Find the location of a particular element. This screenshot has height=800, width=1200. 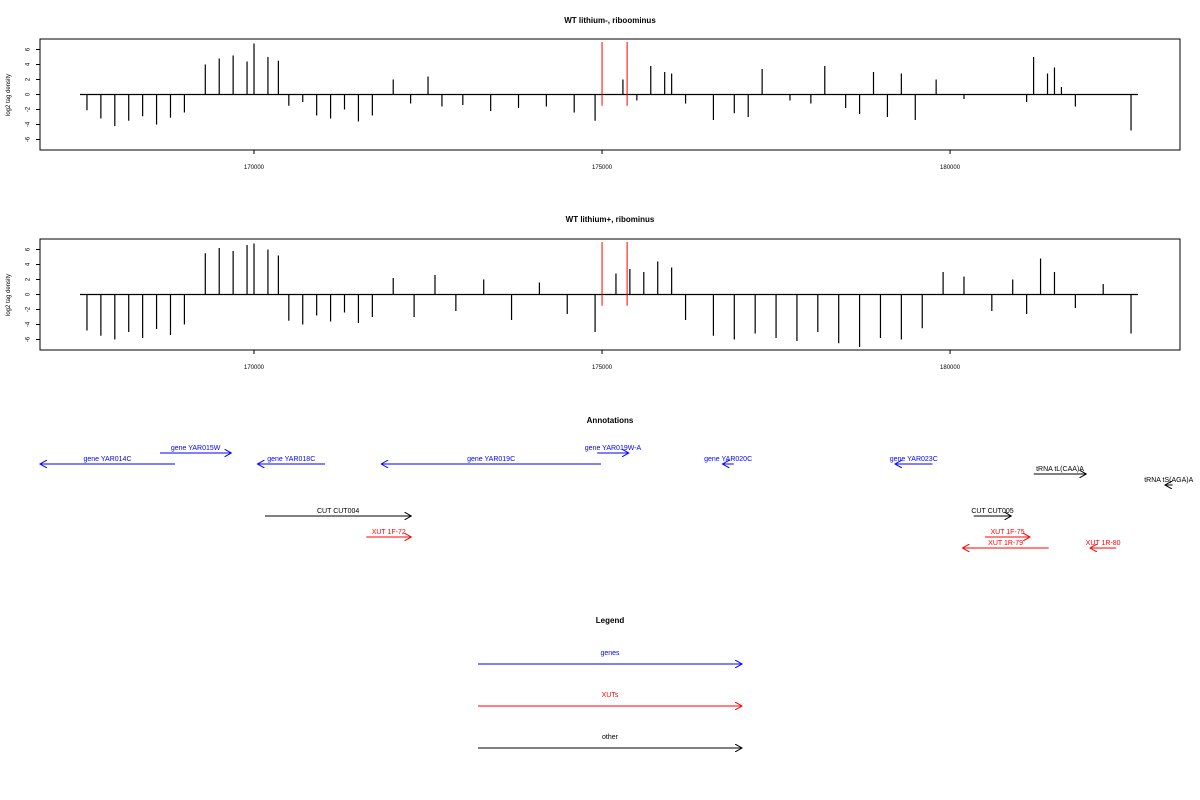

feature-label: gene YAR020C is located at coordinates (728, 459).